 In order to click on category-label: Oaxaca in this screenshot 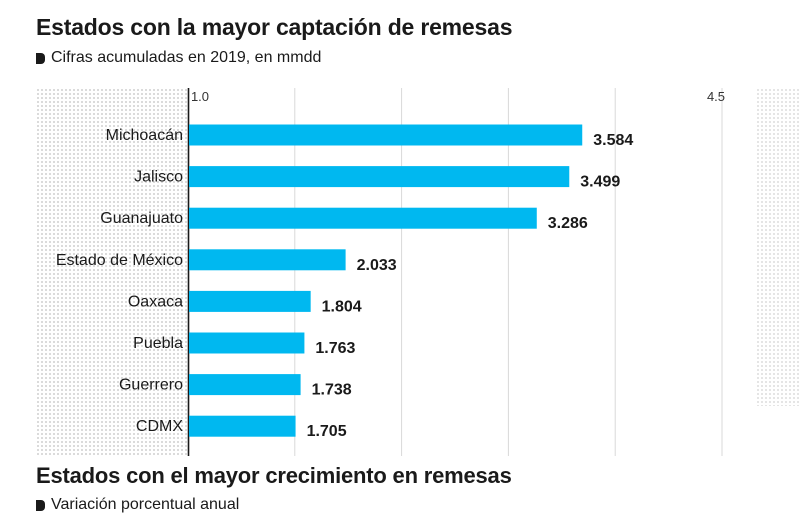, I will do `click(155, 301)`.